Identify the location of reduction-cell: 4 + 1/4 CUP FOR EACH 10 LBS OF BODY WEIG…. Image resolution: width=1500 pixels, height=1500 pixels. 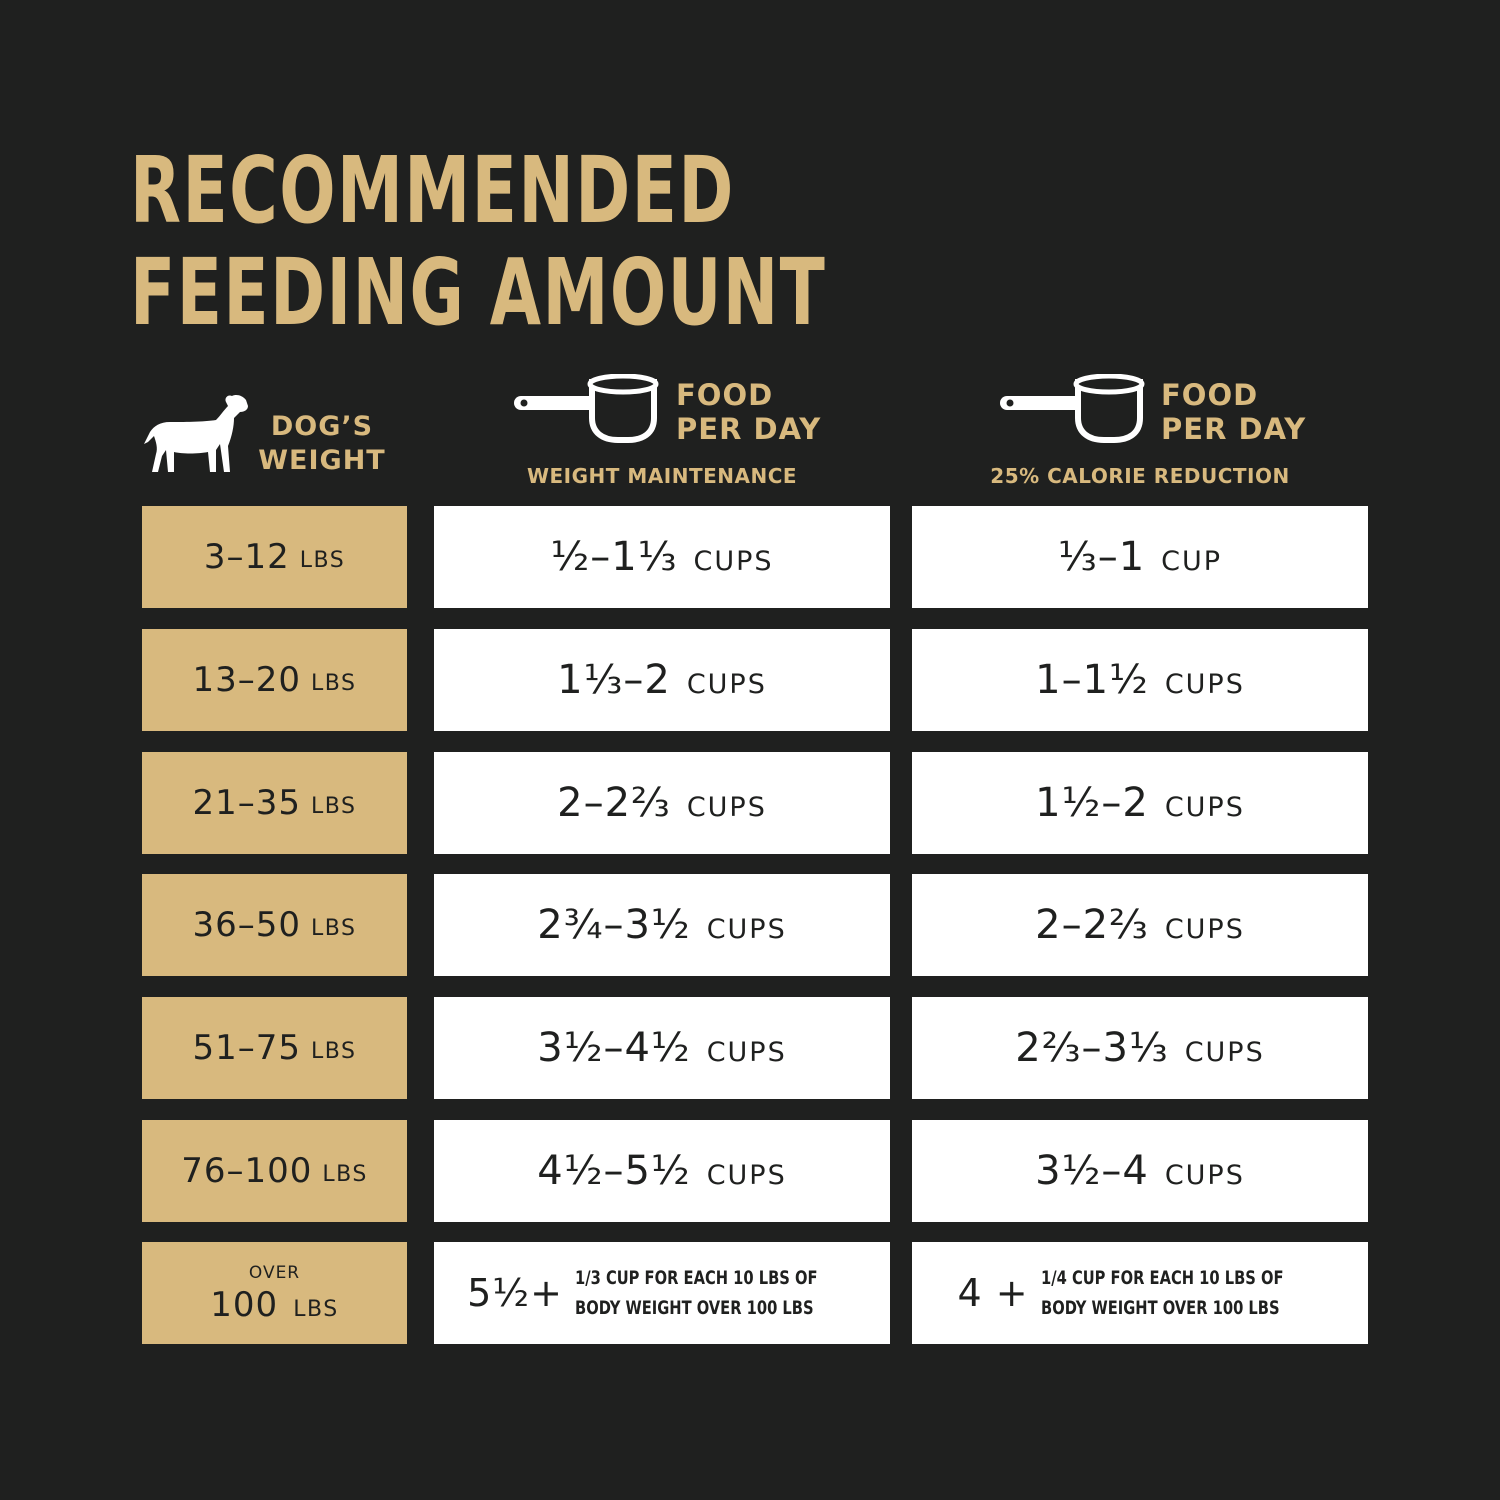
(1140, 1293).